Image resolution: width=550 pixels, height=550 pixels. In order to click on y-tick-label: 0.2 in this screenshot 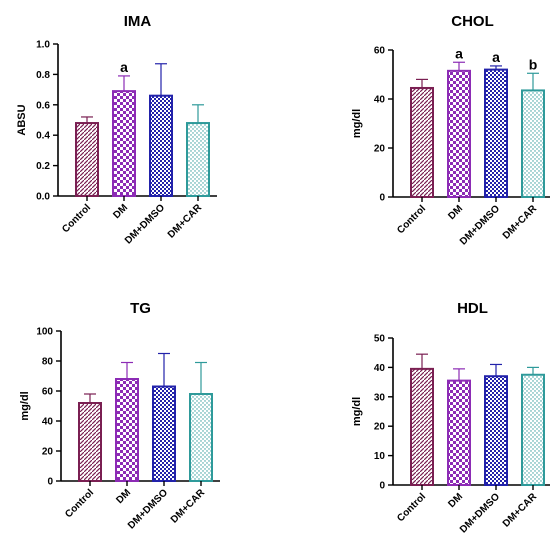, I will do `click(43, 166)`.